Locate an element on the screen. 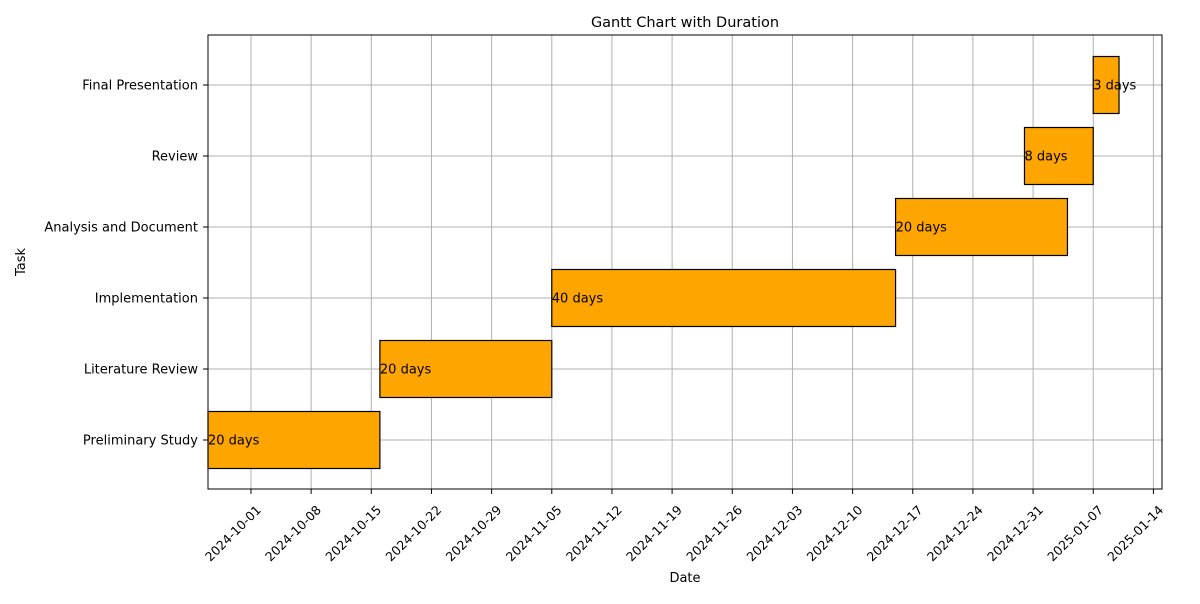 Image resolution: width=1200 pixels, height=604 pixels. x-tick-label: 2024-11-26 is located at coordinates (714, 533).